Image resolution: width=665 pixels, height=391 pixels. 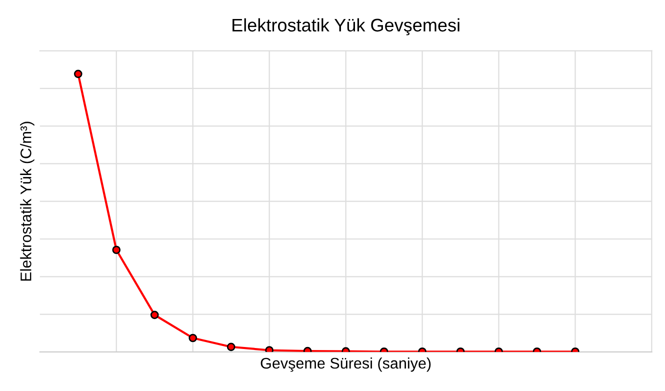 What do you see at coordinates (27, 201) in the screenshot?
I see `y-axis-title: Elektrostatik Yük (C/m³)` at bounding box center [27, 201].